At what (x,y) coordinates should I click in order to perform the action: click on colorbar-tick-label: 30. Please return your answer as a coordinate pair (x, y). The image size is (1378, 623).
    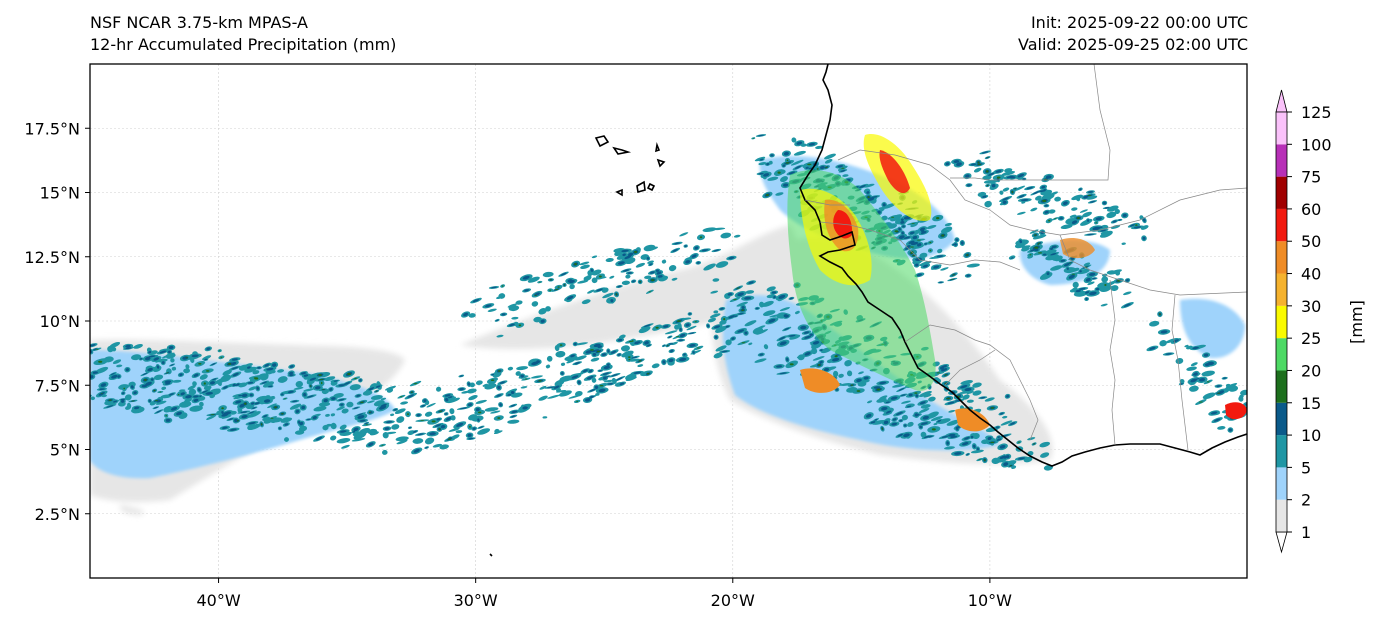
    Looking at the image, I should click on (1311, 306).